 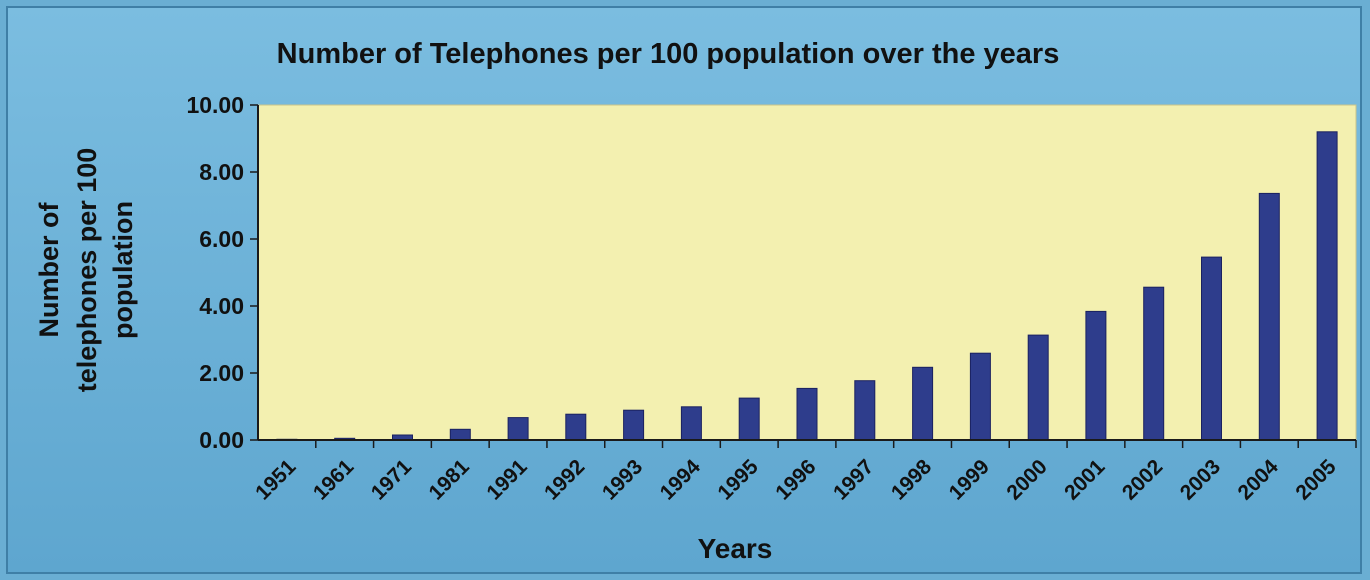 What do you see at coordinates (1327, 286) in the screenshot?
I see `bar-2005` at bounding box center [1327, 286].